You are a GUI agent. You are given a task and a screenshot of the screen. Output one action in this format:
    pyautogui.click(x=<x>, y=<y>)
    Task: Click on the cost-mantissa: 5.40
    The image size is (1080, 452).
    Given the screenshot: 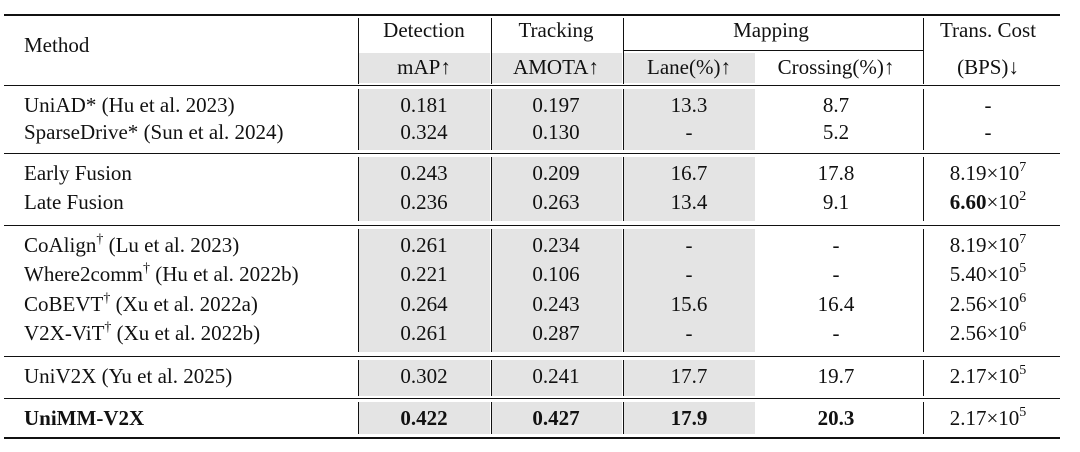 What is the action you would take?
    pyautogui.click(x=968, y=274)
    